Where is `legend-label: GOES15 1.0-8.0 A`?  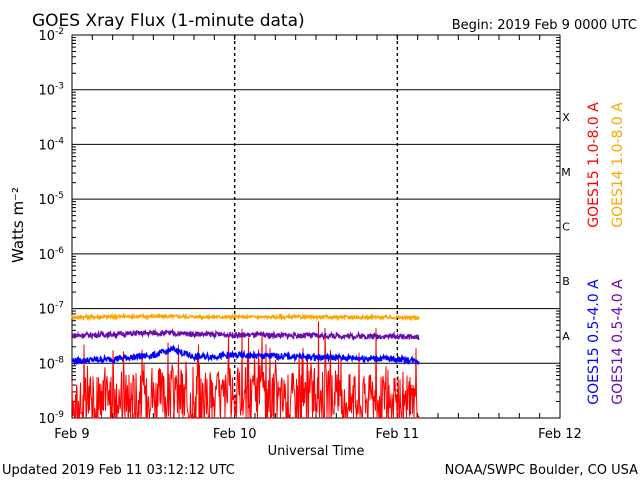 legend-label: GOES15 1.0-8.0 A is located at coordinates (594, 165).